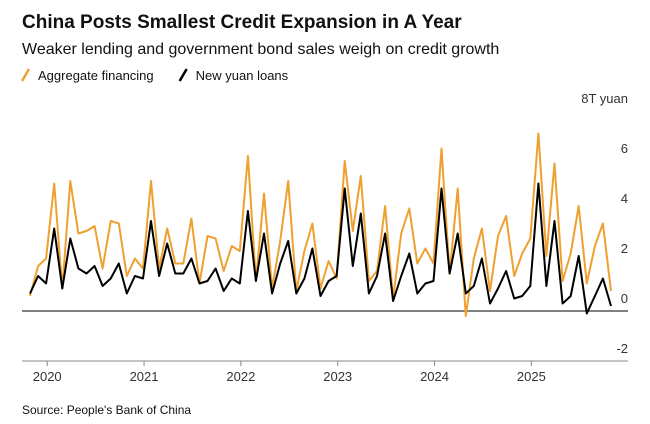 Image resolution: width=650 pixels, height=424 pixels. What do you see at coordinates (144, 376) in the screenshot?
I see `x-tick-label: 2021` at bounding box center [144, 376].